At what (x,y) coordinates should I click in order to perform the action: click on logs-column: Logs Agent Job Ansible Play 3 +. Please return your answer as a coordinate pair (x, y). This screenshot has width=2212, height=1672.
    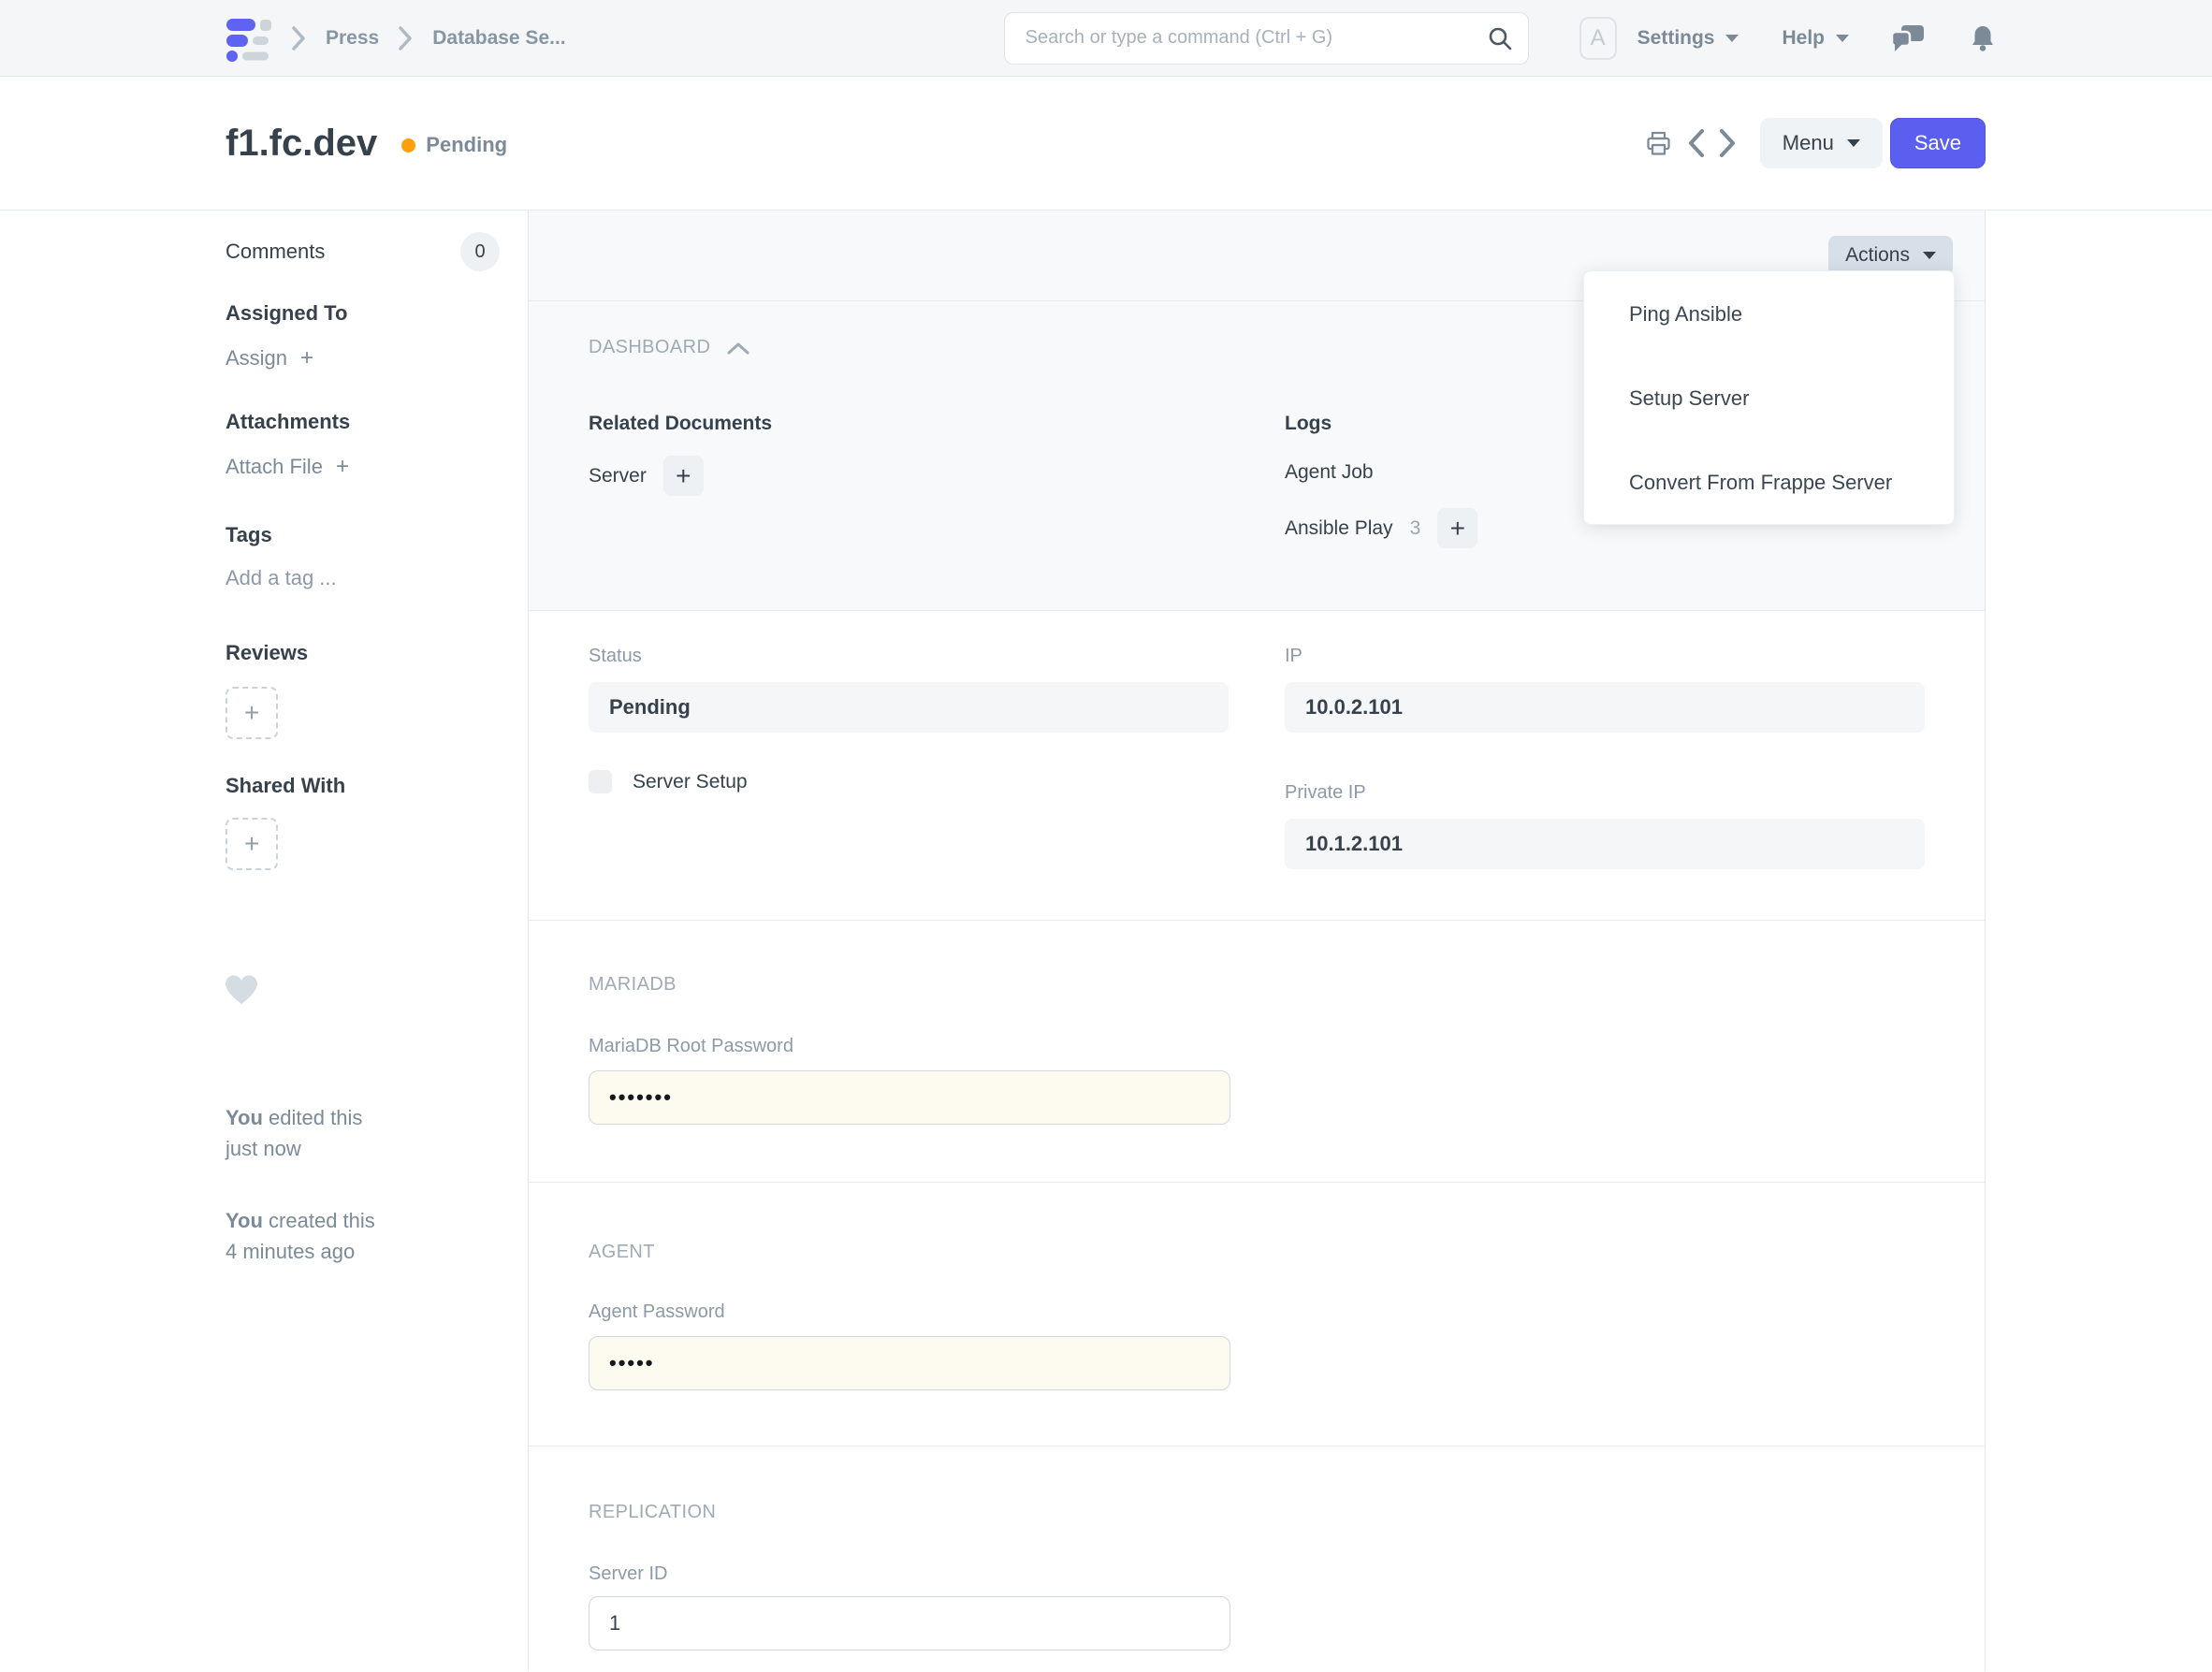
    Looking at the image, I should click on (1605, 480).